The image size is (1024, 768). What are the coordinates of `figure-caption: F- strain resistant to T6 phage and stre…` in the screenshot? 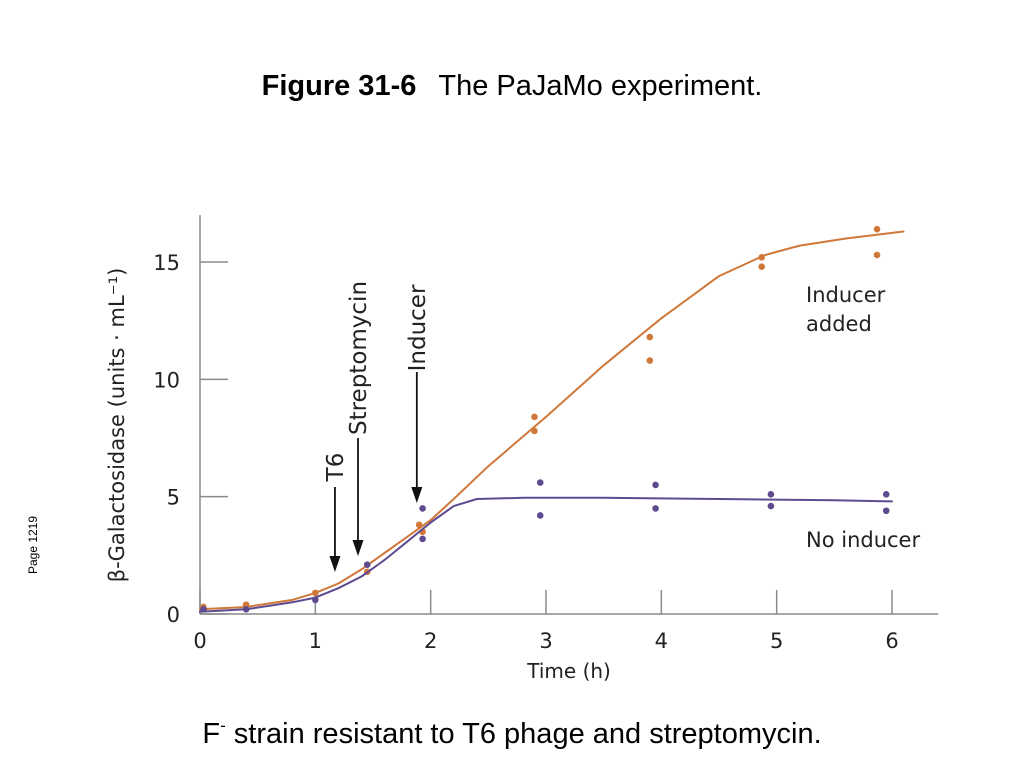 It's located at (512, 730).